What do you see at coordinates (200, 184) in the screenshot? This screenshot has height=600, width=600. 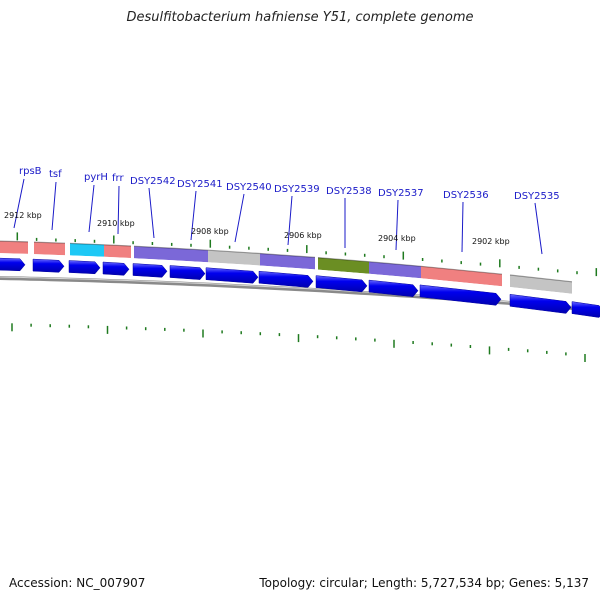 I see `gene-label-dsy2541: DSY2541` at bounding box center [200, 184].